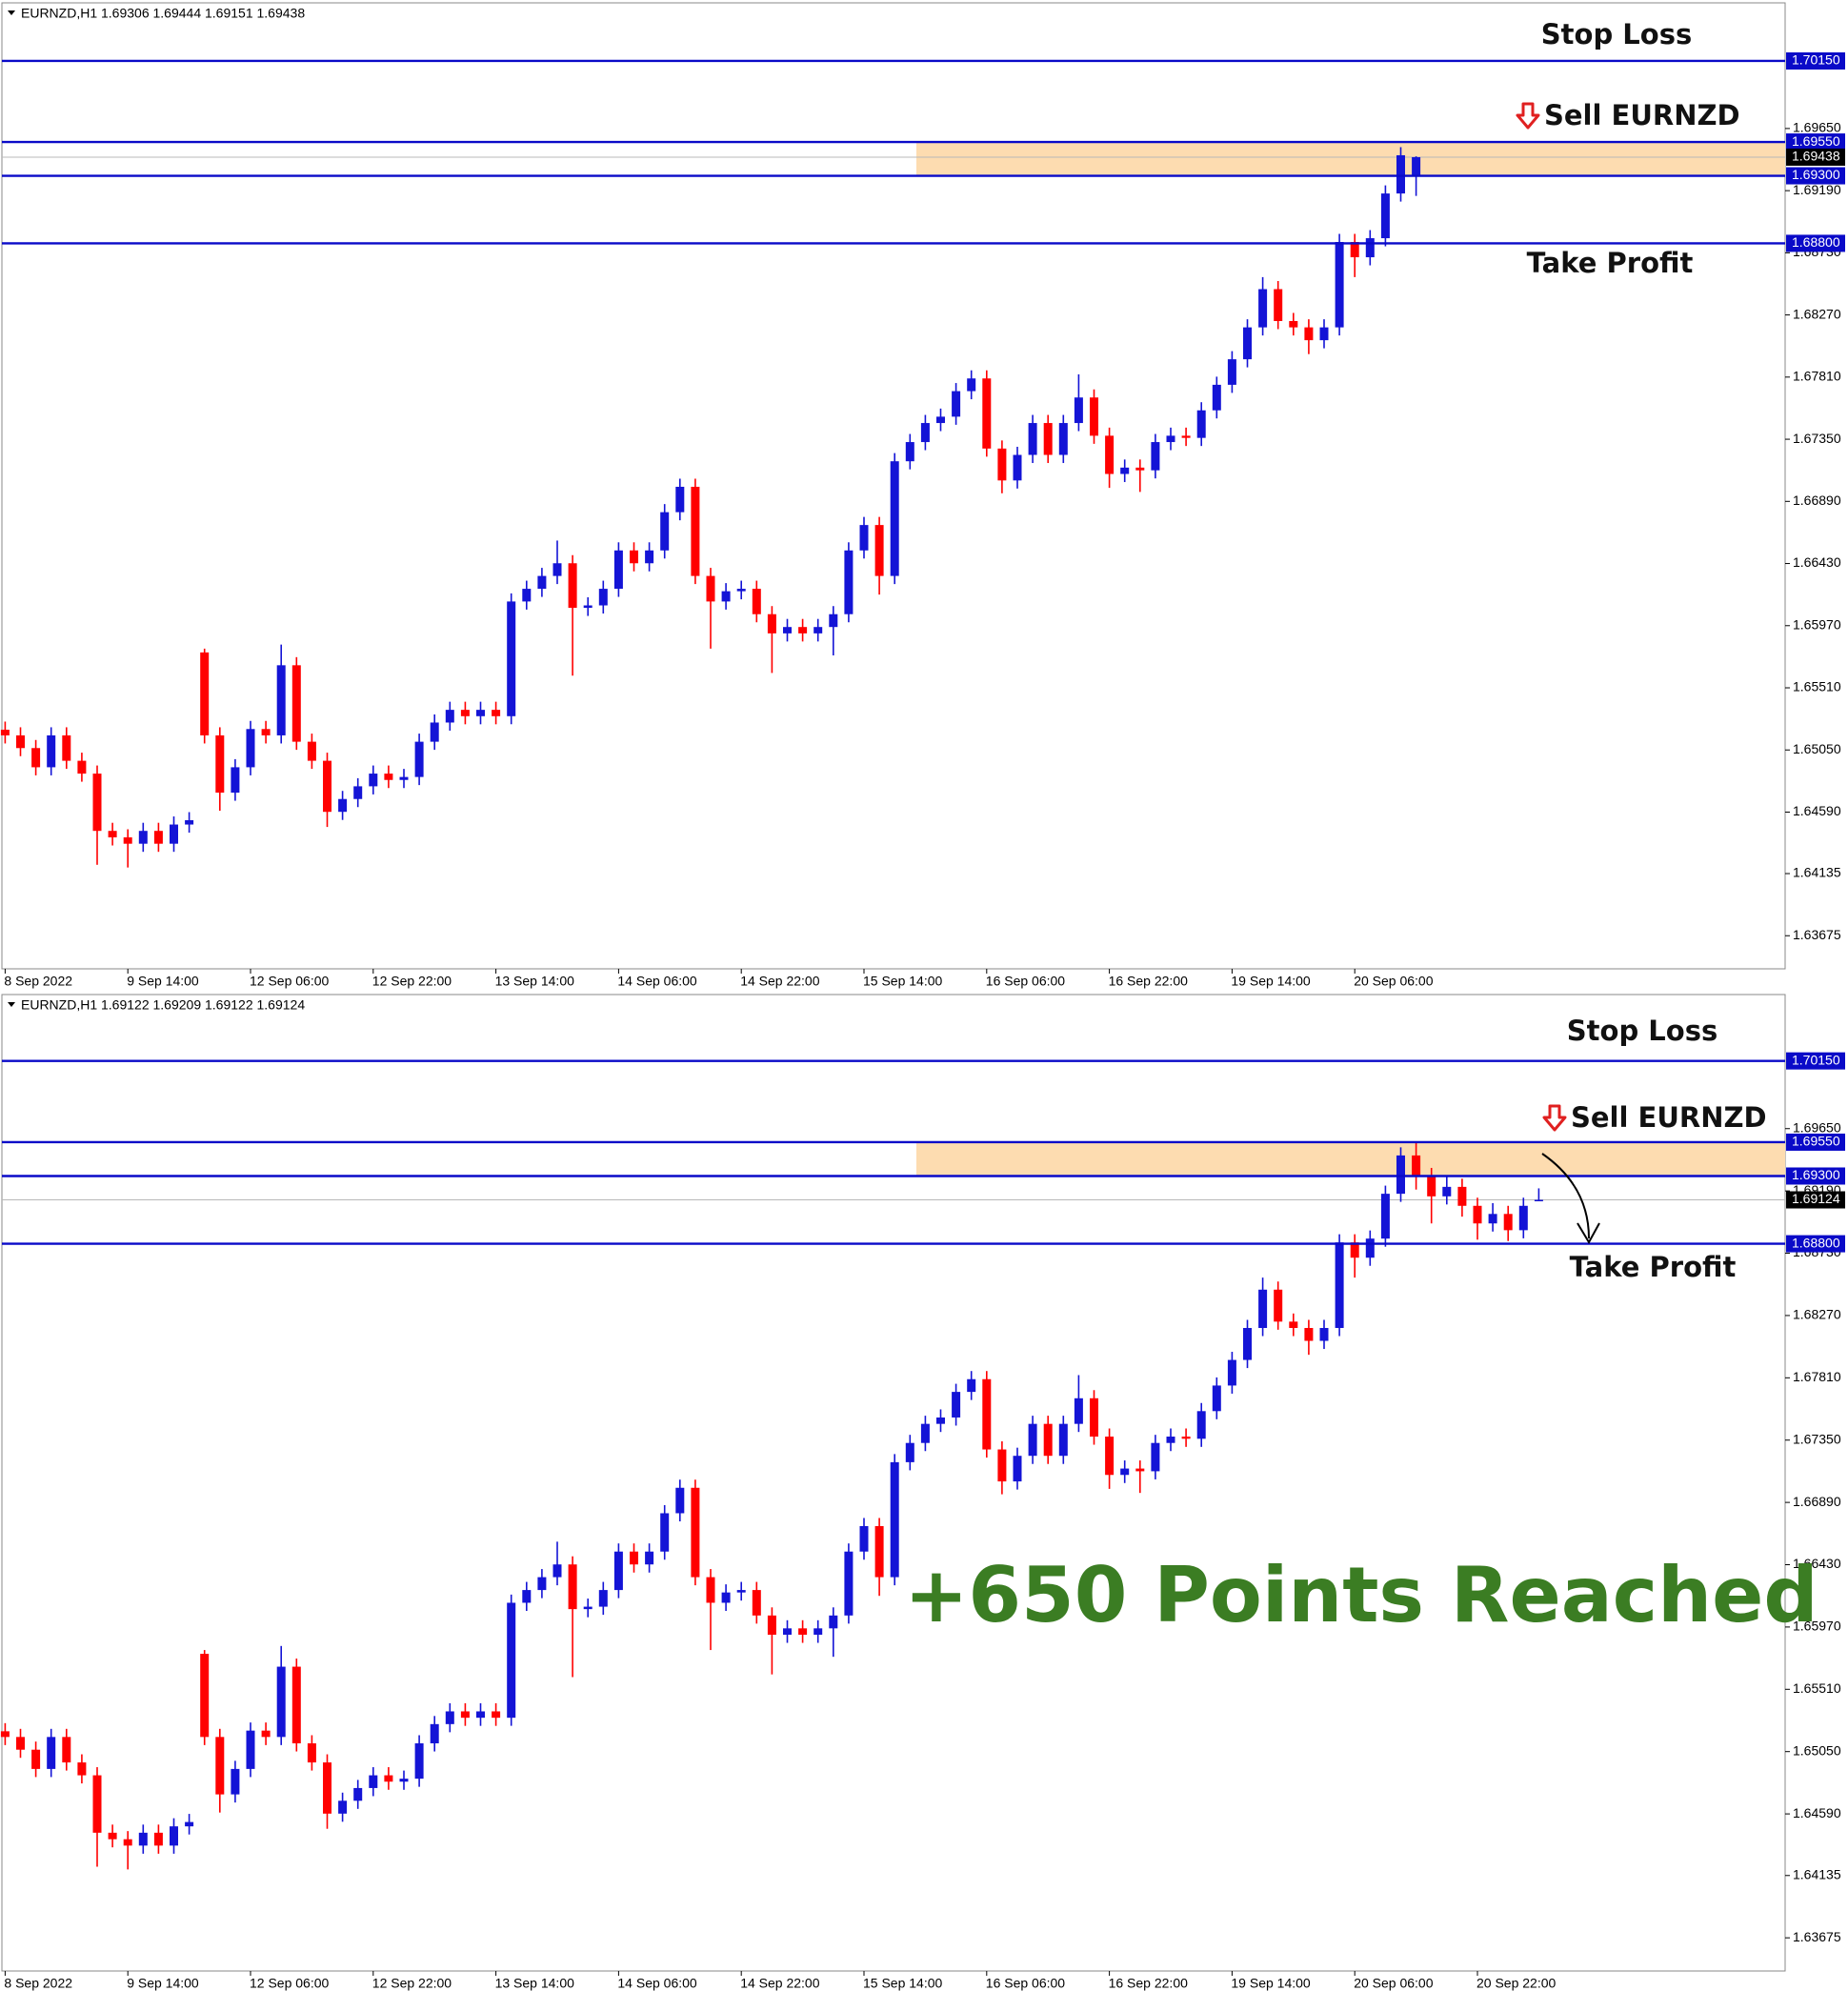 The image size is (1848, 1991). What do you see at coordinates (163, 1983) in the screenshot?
I see `x-tick-label: 9 Sep 14:00` at bounding box center [163, 1983].